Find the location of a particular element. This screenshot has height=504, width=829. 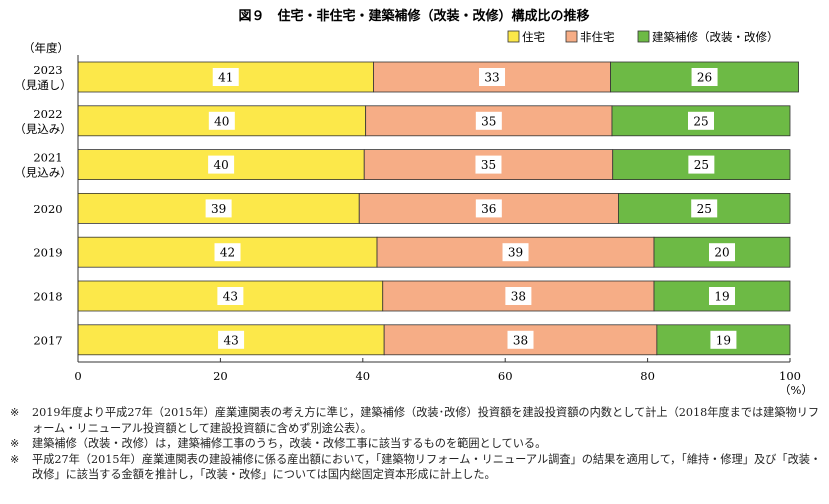

x-tick-label: 20 is located at coordinates (220, 376).